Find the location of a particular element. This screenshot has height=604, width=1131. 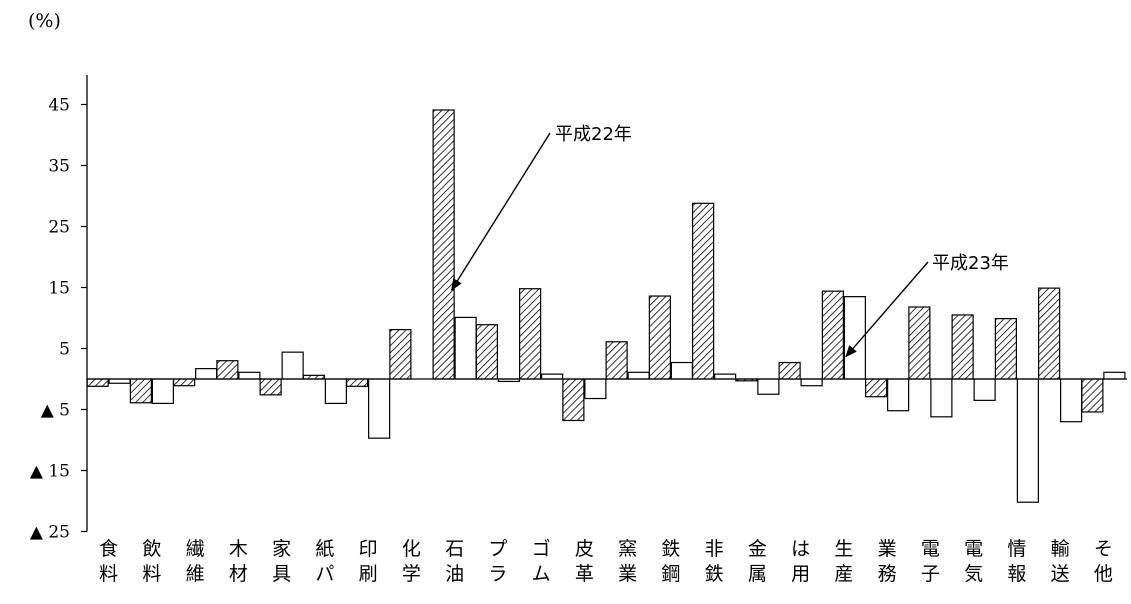

x-category-label: 非 is located at coordinates (714, 549).